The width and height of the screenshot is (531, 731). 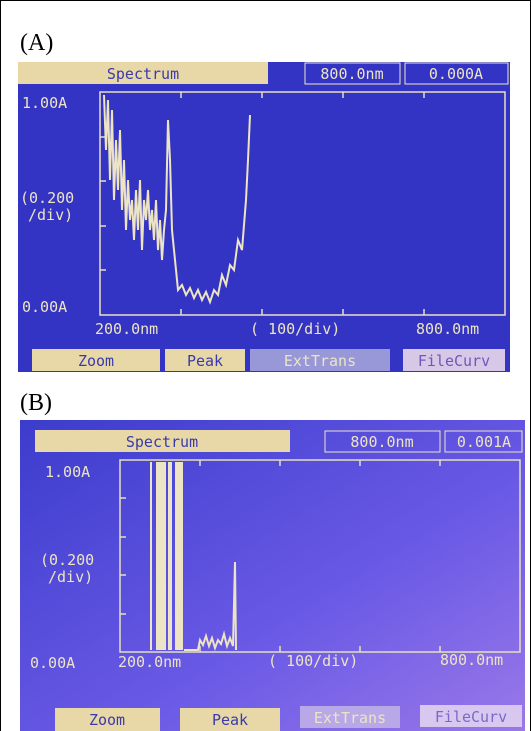 What do you see at coordinates (36, 403) in the screenshot?
I see `panel-label: (B)` at bounding box center [36, 403].